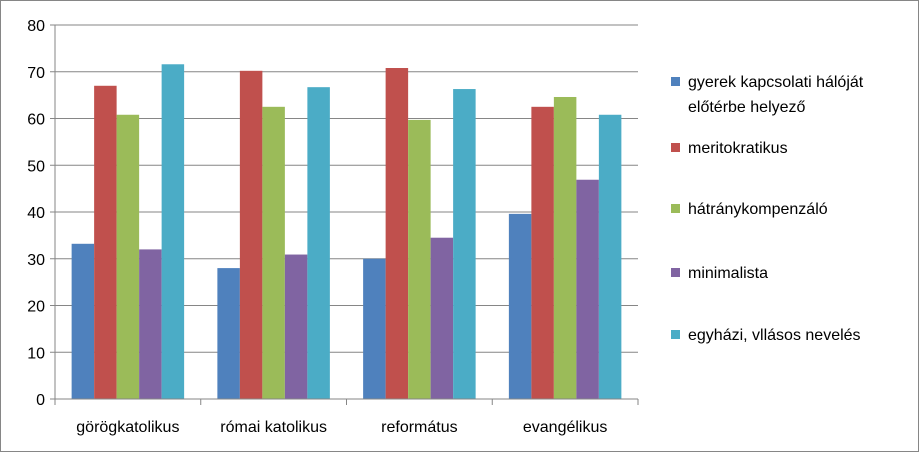  Describe the element at coordinates (36, 307) in the screenshot. I see `y-tick-label: 20` at that location.